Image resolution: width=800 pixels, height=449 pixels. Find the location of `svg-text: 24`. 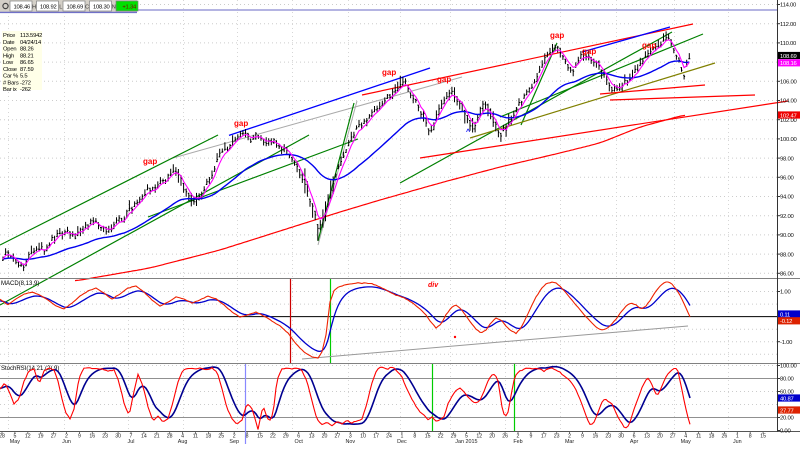

svg-text: 24 is located at coordinates (389, 437).